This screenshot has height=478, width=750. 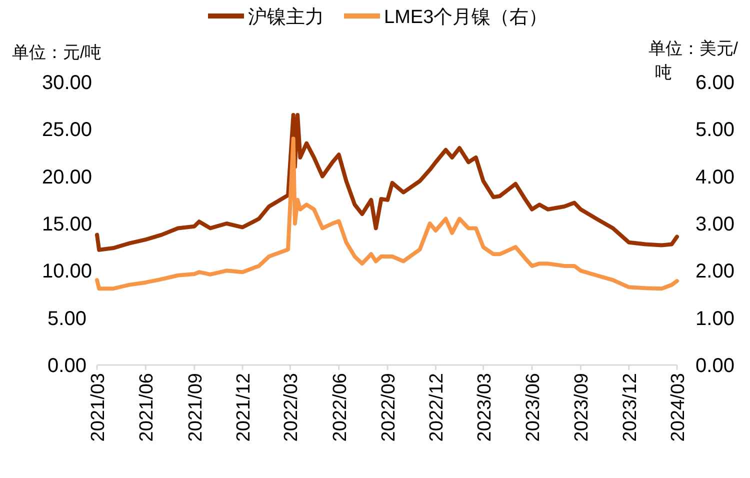 I want to click on y-tick-label: 15.00, so click(x=67, y=225).